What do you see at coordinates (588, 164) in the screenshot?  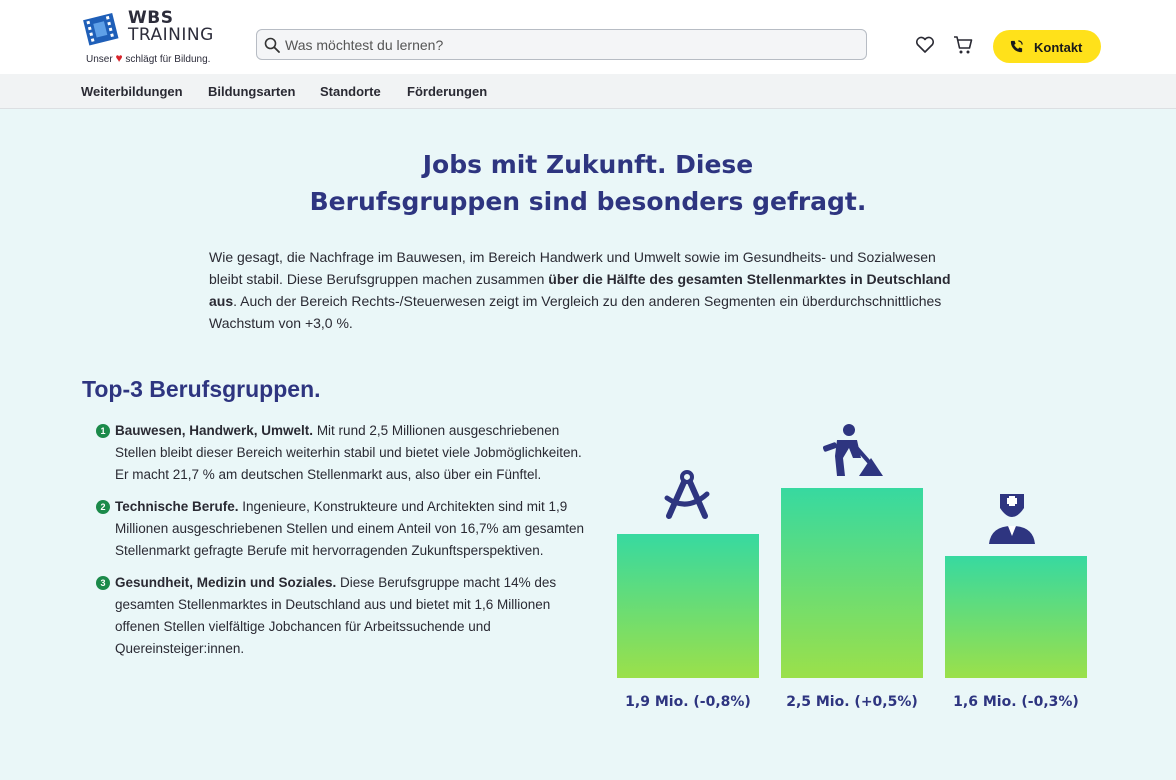 I see `heading-line1: Jobs mit Zukunft. Diese` at bounding box center [588, 164].